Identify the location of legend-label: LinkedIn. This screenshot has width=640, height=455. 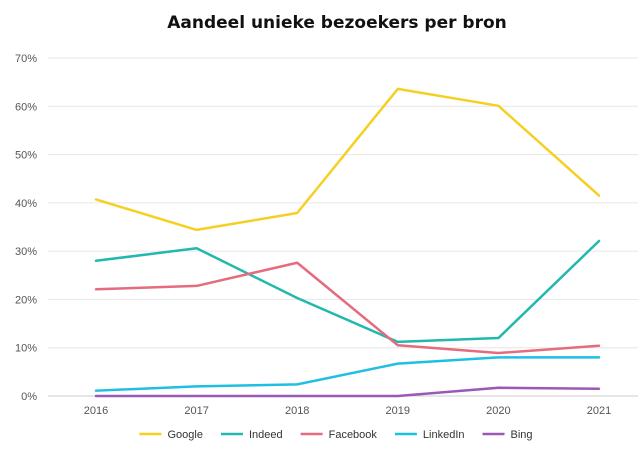
(444, 435).